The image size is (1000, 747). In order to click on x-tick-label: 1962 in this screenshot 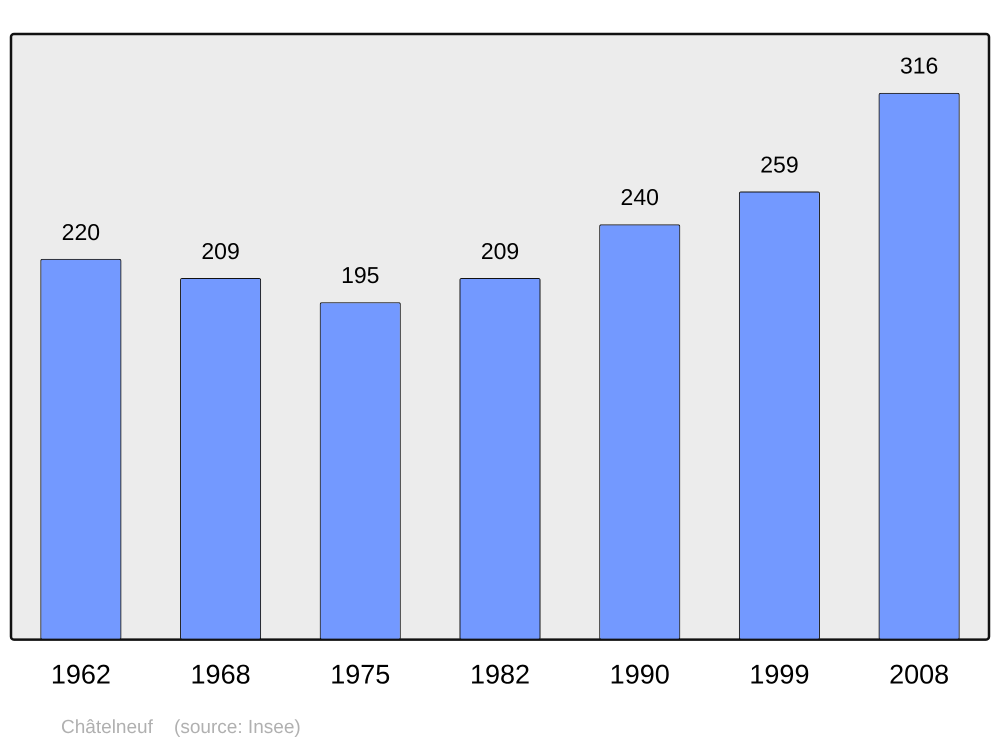, I will do `click(80, 674)`.